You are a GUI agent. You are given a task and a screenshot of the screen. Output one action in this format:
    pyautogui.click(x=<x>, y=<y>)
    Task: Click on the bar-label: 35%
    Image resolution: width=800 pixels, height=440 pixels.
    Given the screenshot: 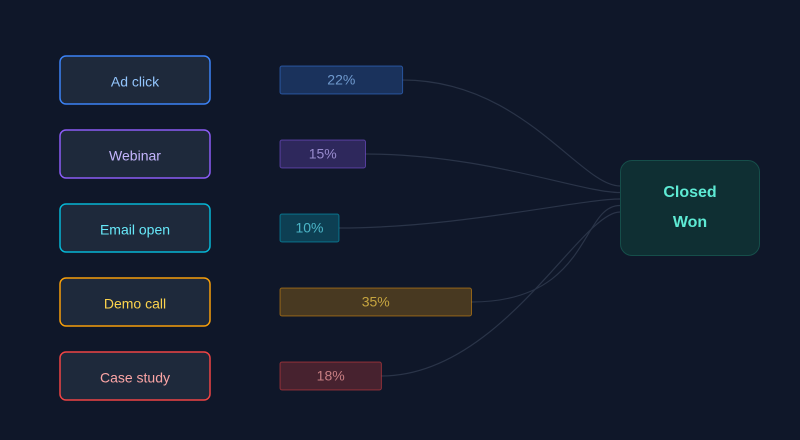 What is the action you would take?
    pyautogui.click(x=376, y=302)
    